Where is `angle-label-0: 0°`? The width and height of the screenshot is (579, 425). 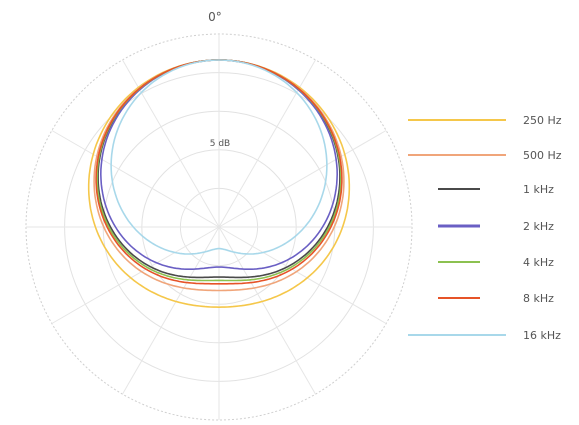 angle-label-0: 0° is located at coordinates (215, 17).